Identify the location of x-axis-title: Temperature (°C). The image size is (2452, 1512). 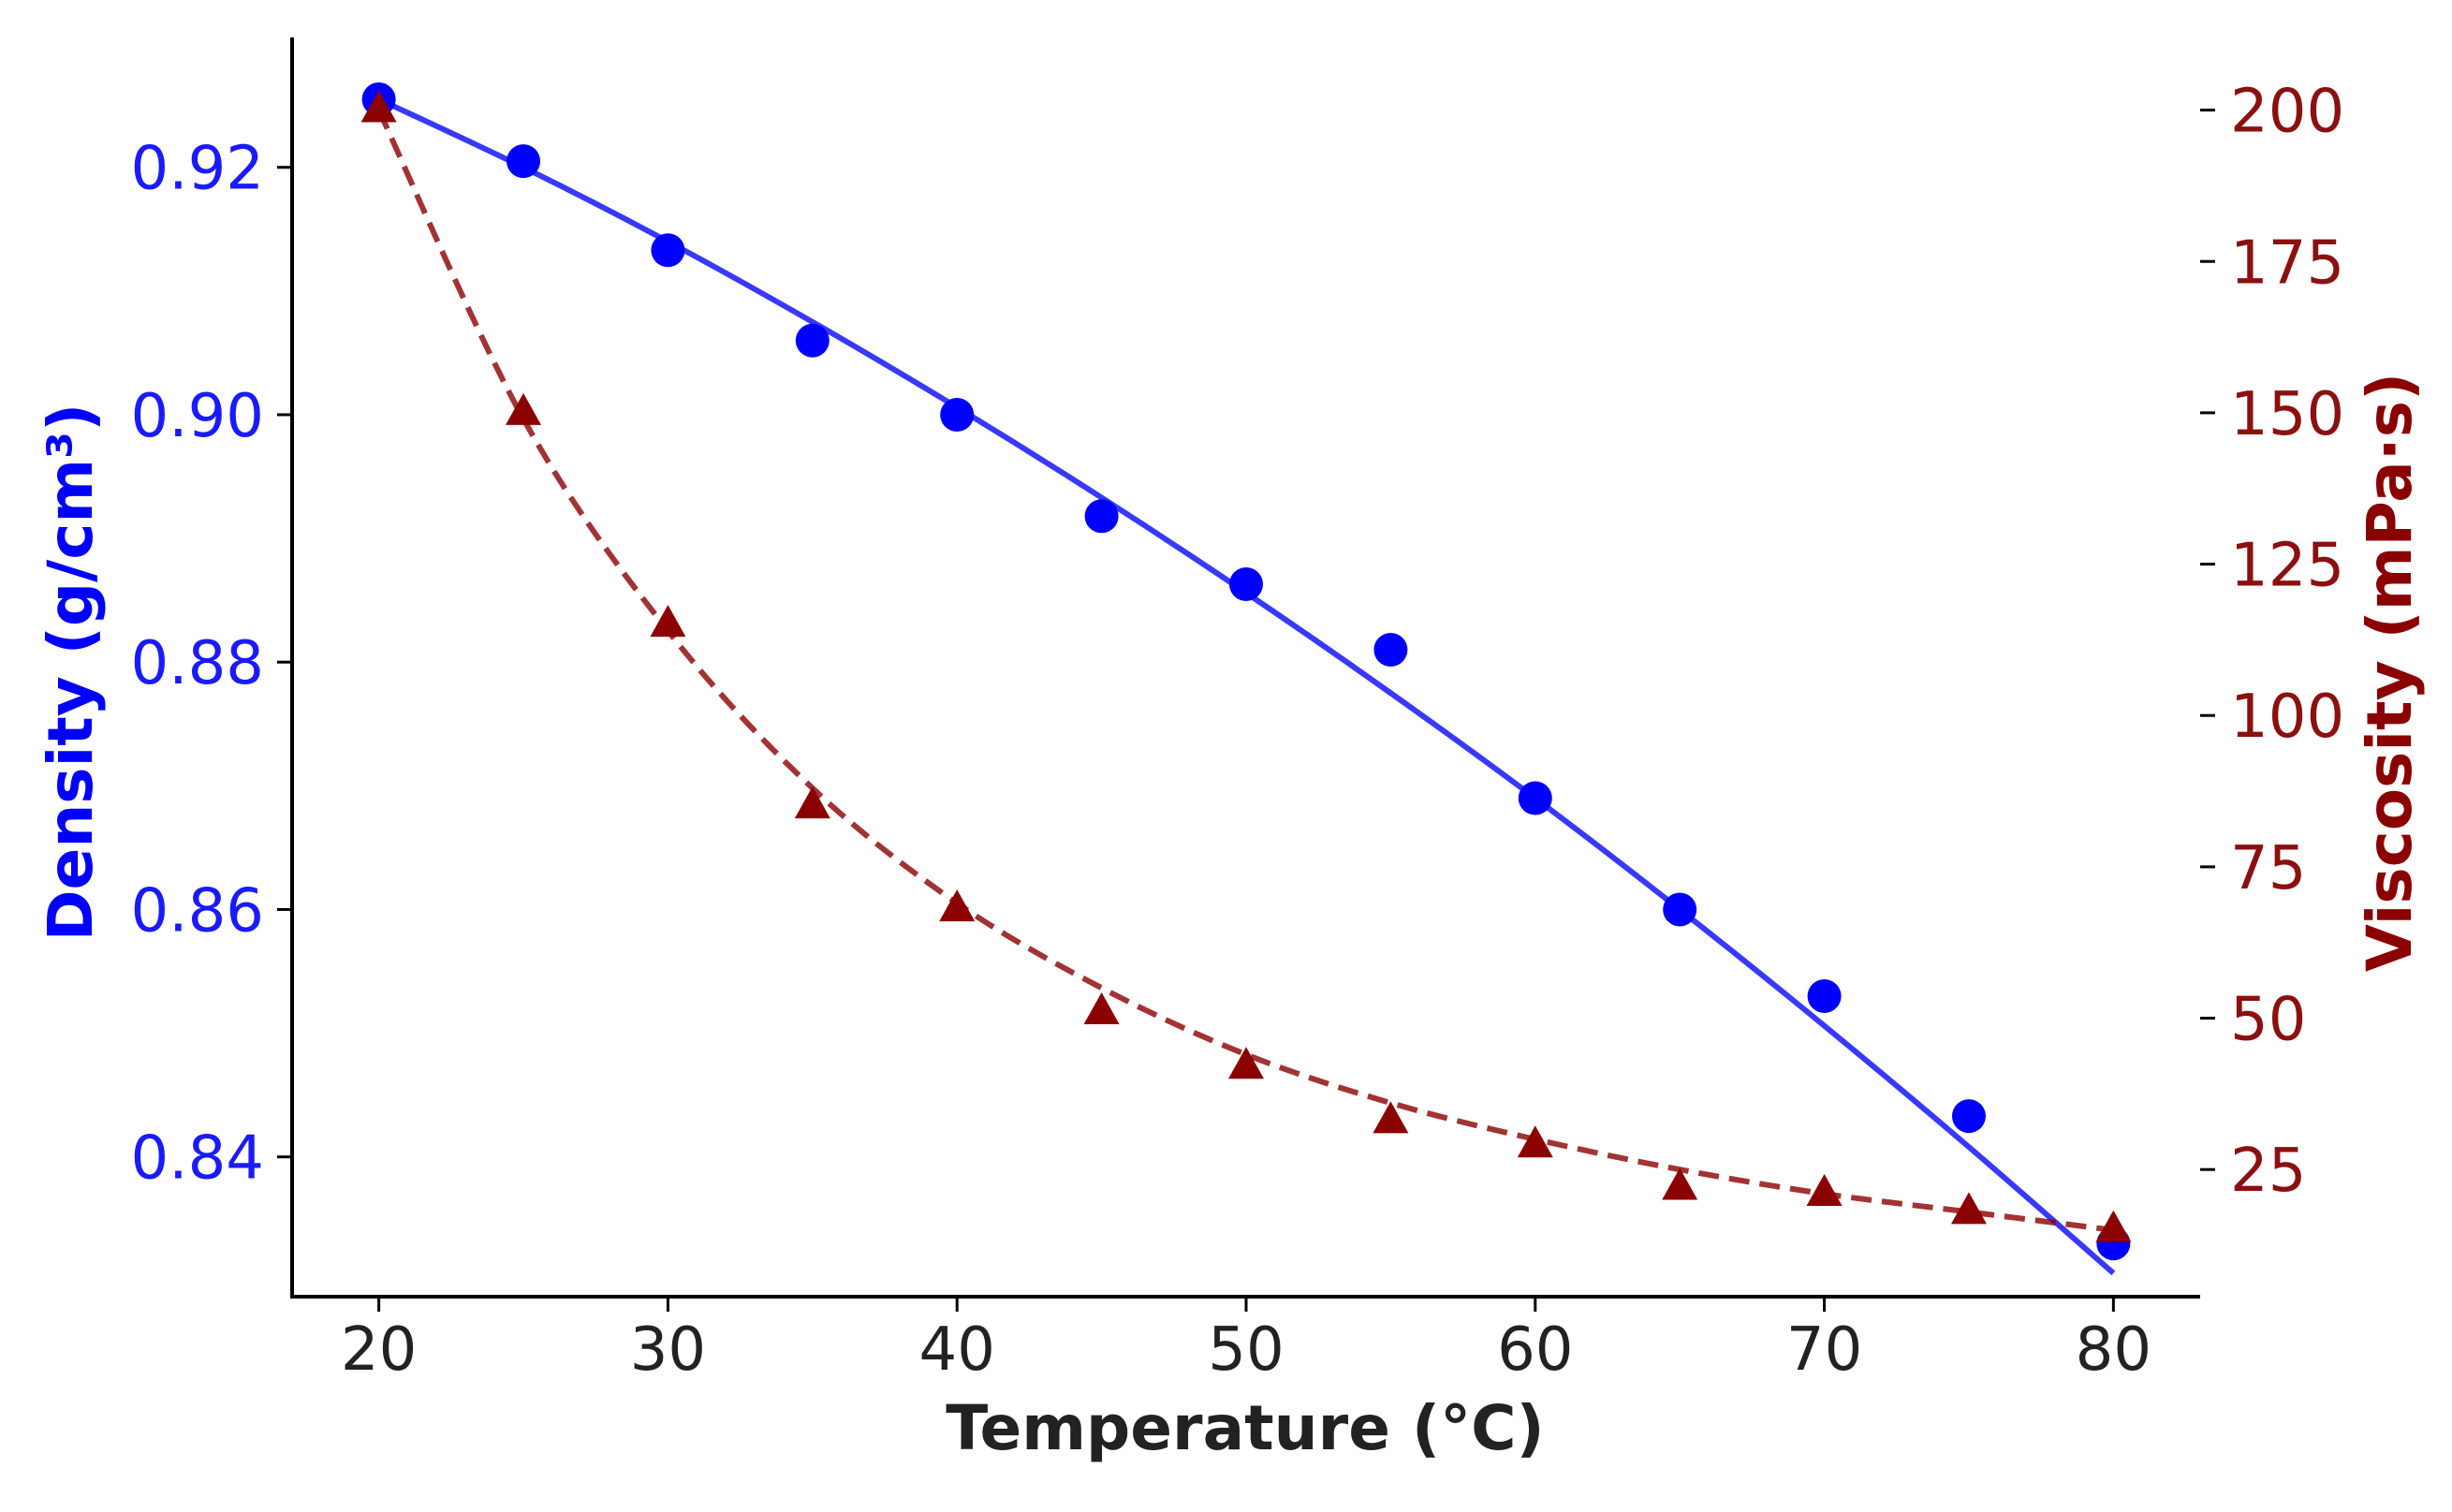
(1245, 1428).